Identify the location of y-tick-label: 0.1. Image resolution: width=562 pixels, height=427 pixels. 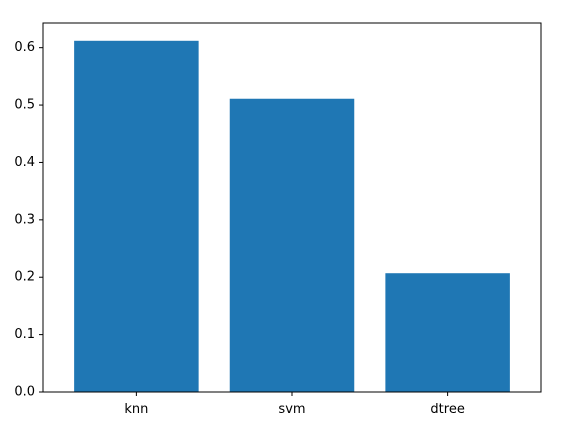
(24, 334).